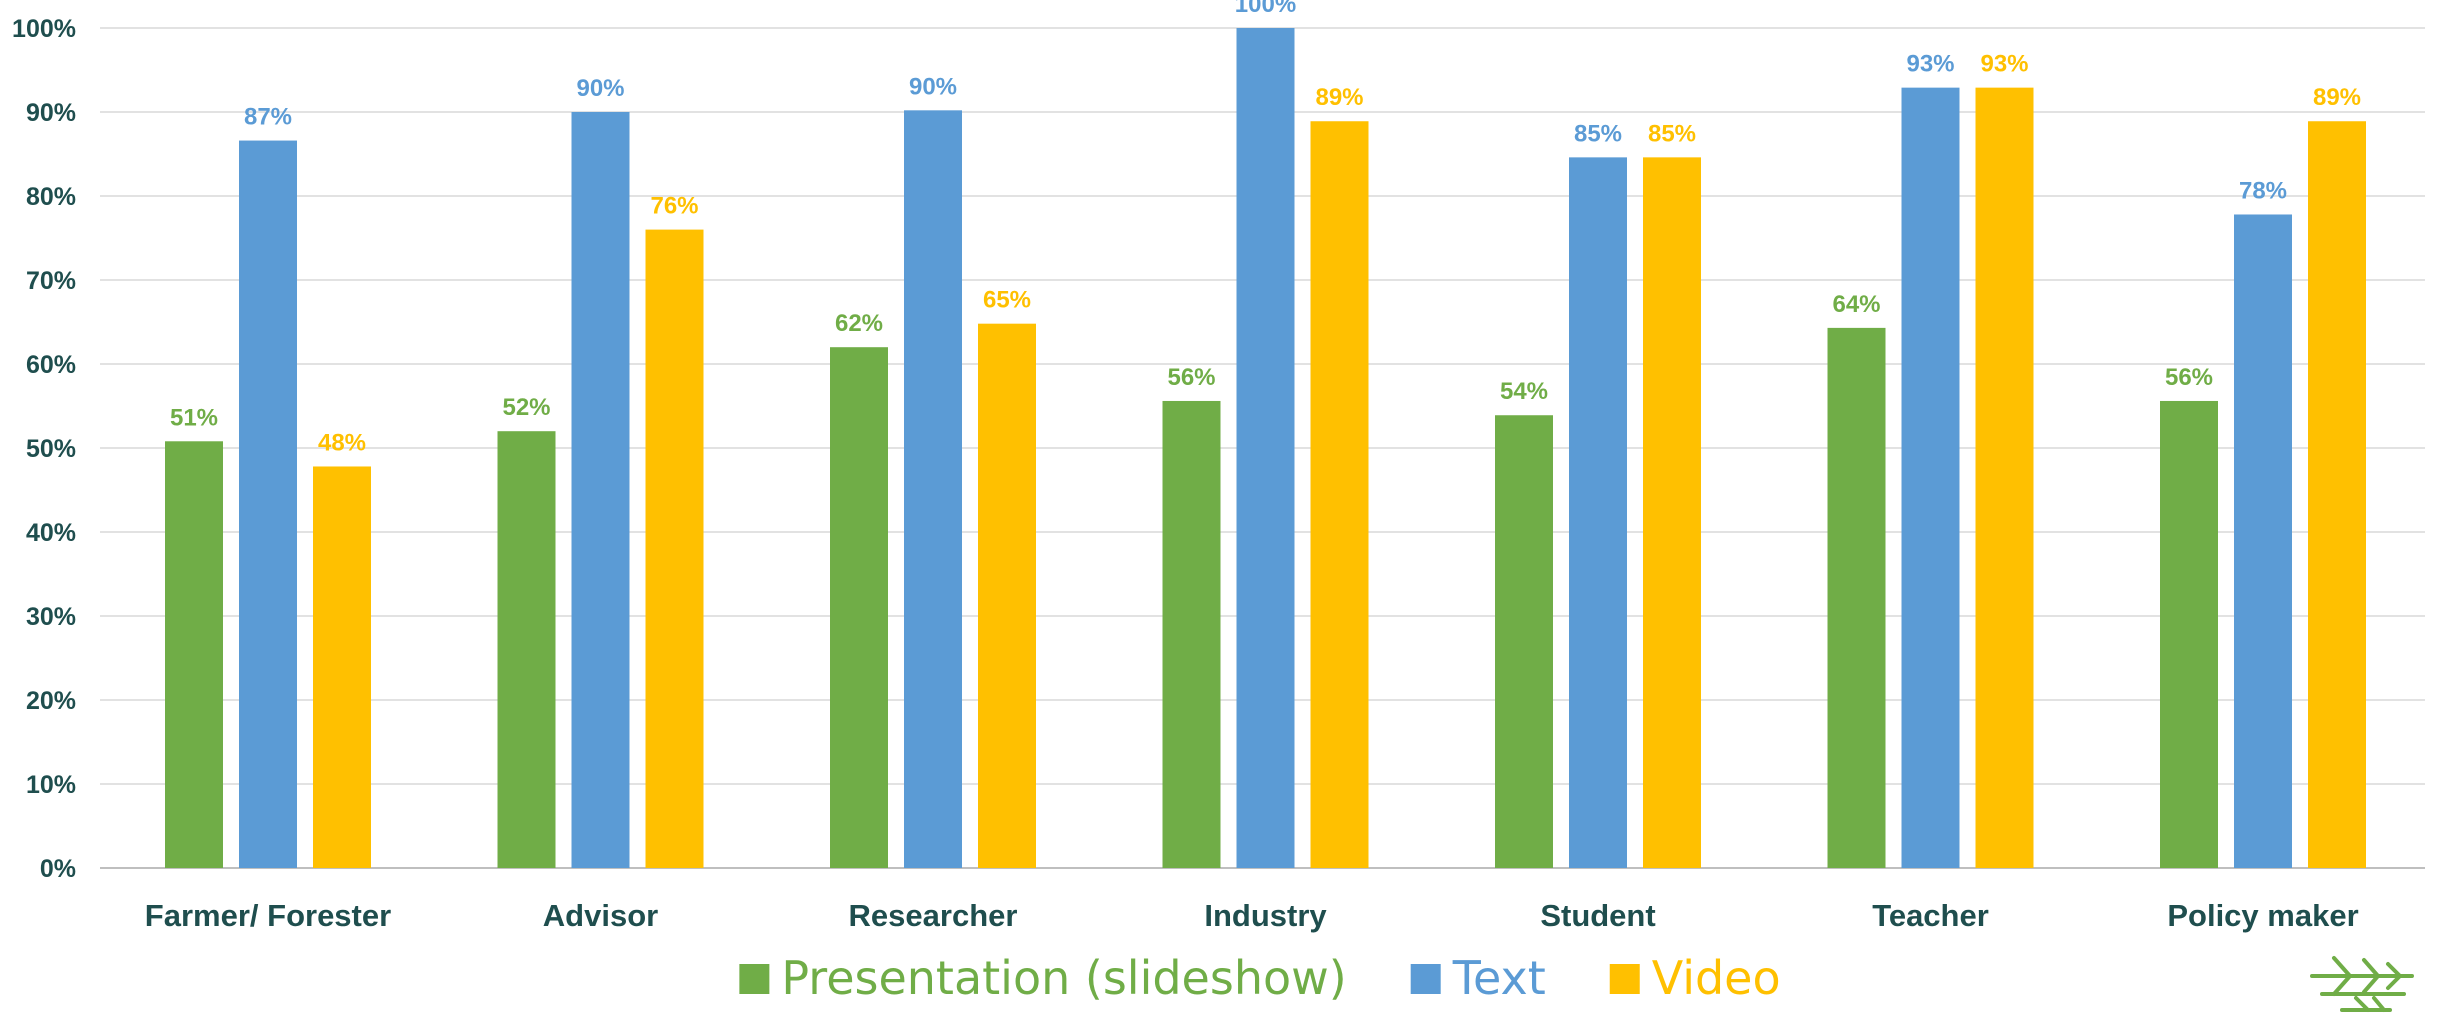  What do you see at coordinates (194, 417) in the screenshot?
I see `data-label: 51%` at bounding box center [194, 417].